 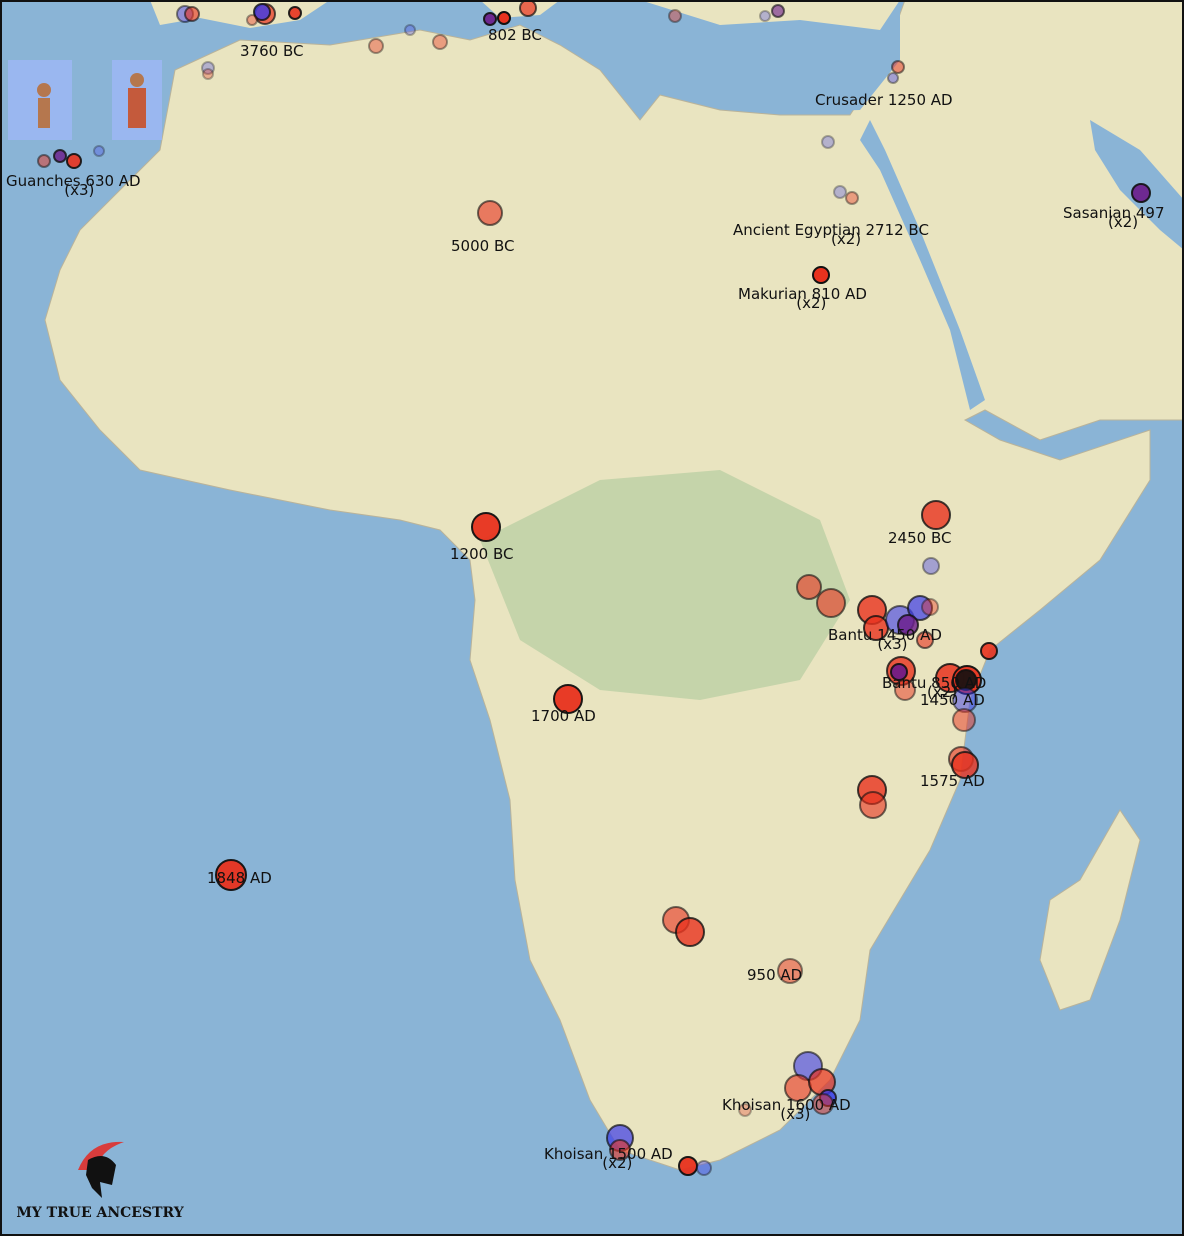 What do you see at coordinates (952, 781) in the screenshot?
I see `map-label: 1575 AD` at bounding box center [952, 781].